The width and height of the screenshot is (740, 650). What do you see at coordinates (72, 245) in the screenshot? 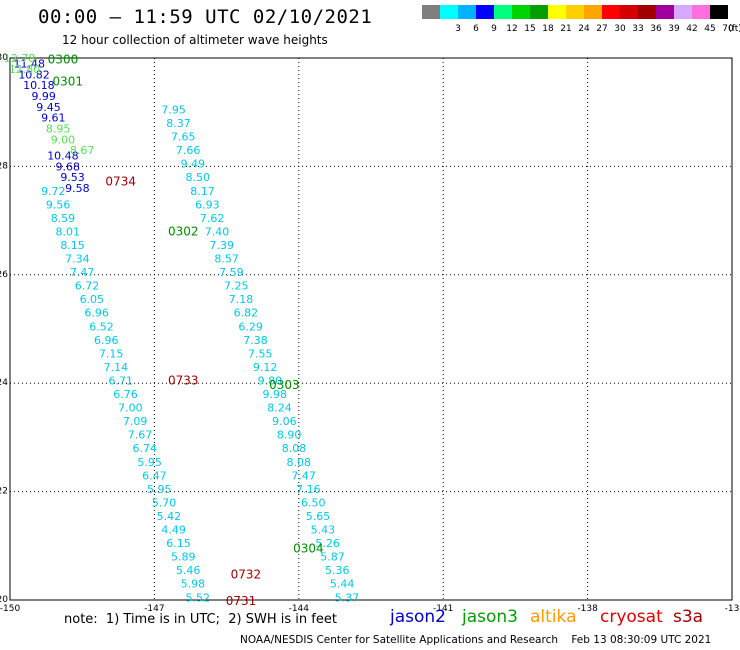
I see `wave-height-value: 8.15` at bounding box center [72, 245].